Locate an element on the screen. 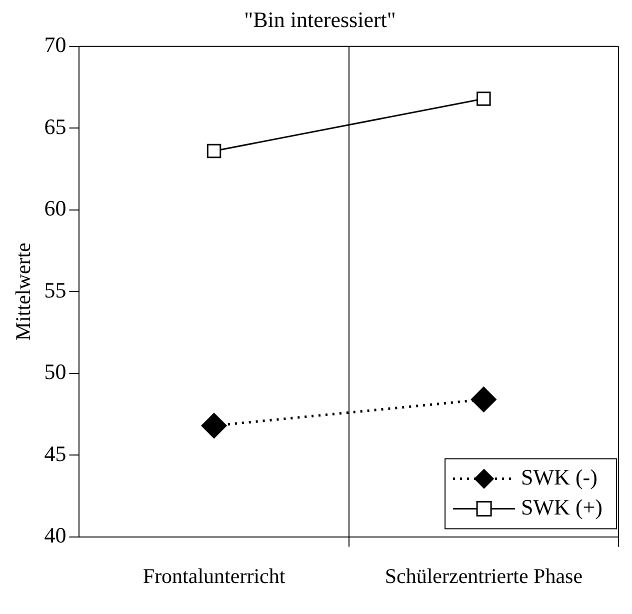 Image resolution: width=632 pixels, height=614 pixels. y-tick-label: 50 is located at coordinates (55, 371).